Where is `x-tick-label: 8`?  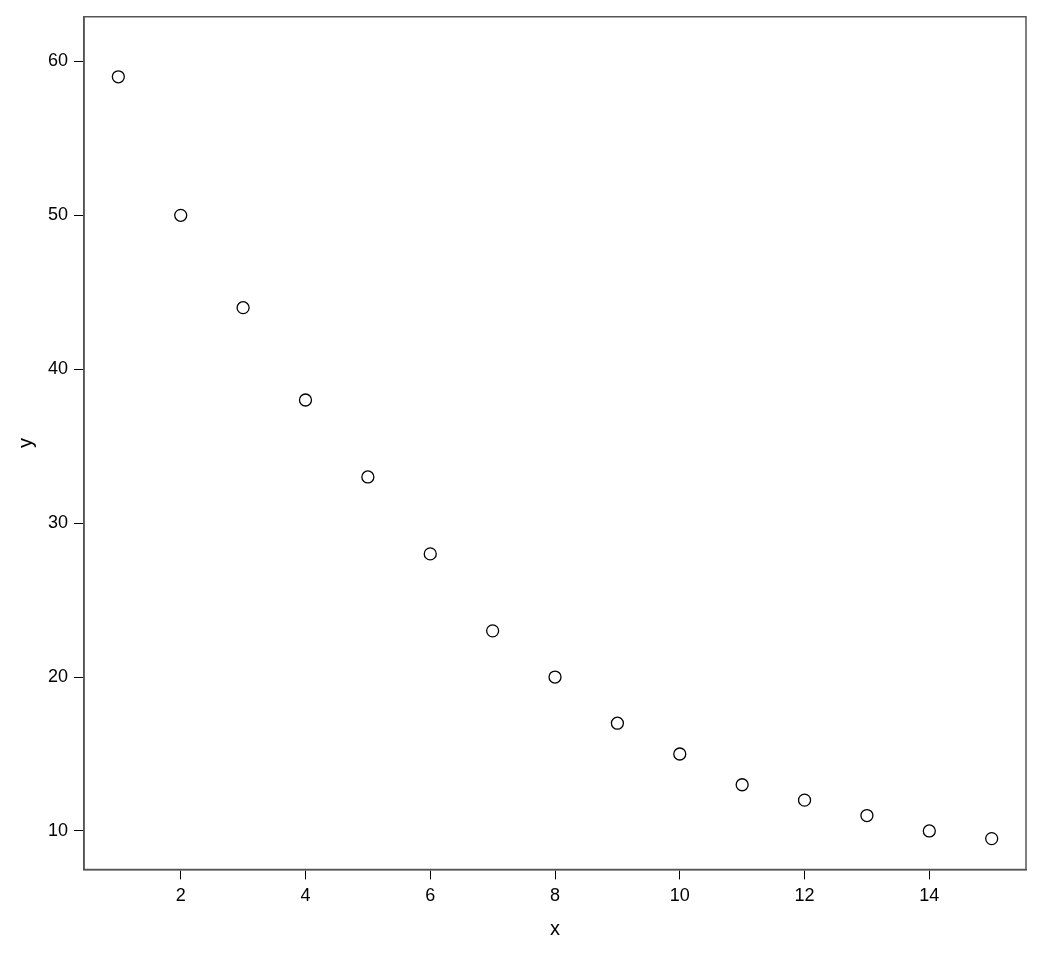
x-tick-label: 8 is located at coordinates (555, 895).